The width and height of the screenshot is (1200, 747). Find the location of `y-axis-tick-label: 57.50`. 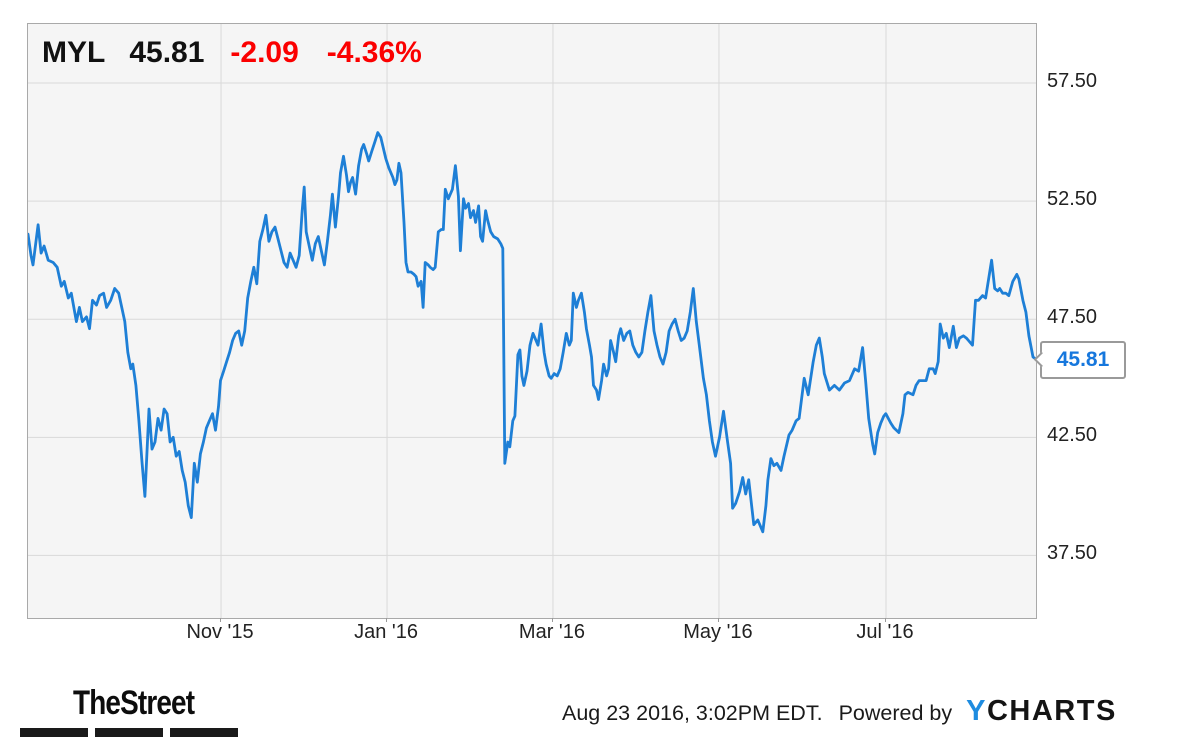

y-axis-tick-label: 57.50 is located at coordinates (1072, 81).